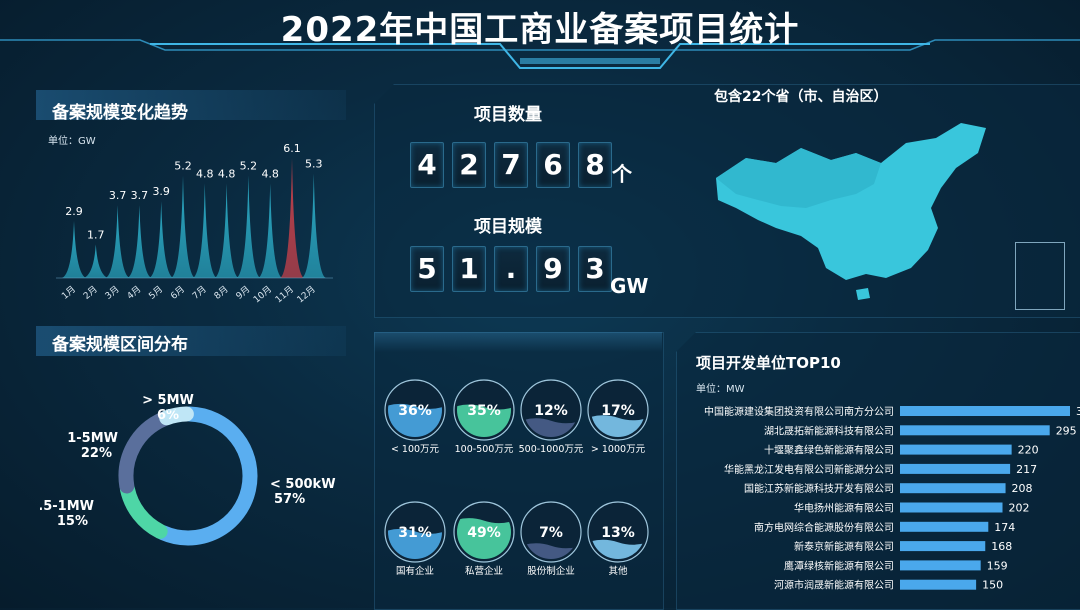 The height and width of the screenshot is (610, 1080). Describe the element at coordinates (1019, 508) in the screenshot. I see `top10-bar-value: 202` at that location.